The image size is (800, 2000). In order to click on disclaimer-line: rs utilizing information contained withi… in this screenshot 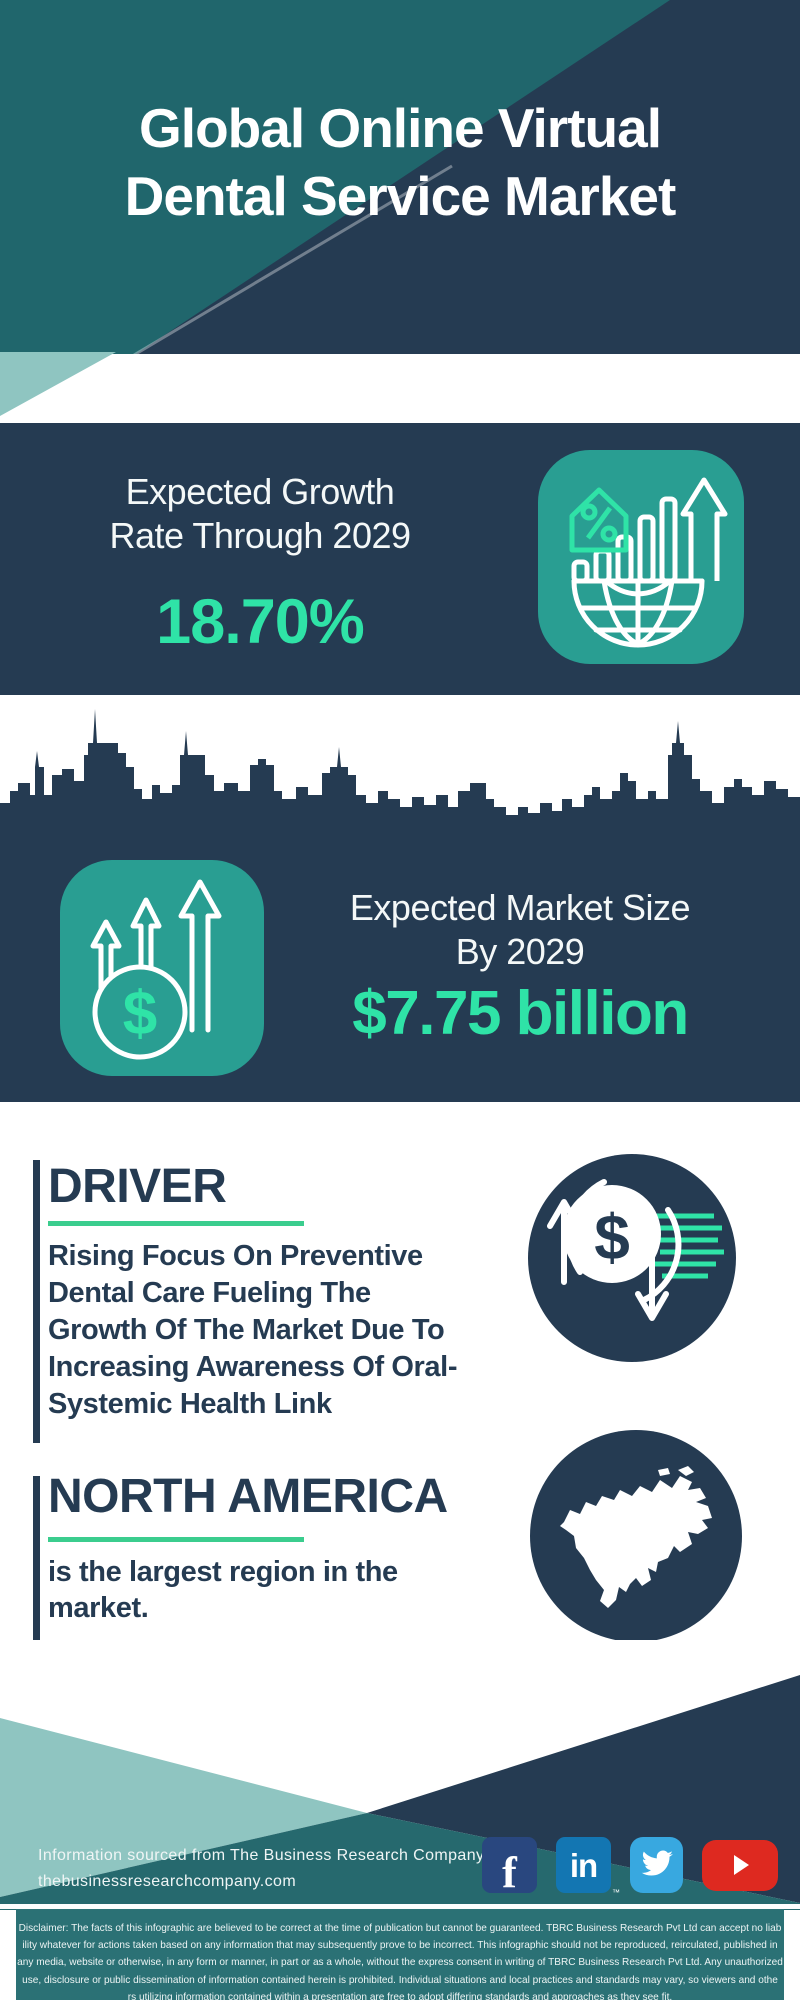, I will do `click(400, 1995)`.